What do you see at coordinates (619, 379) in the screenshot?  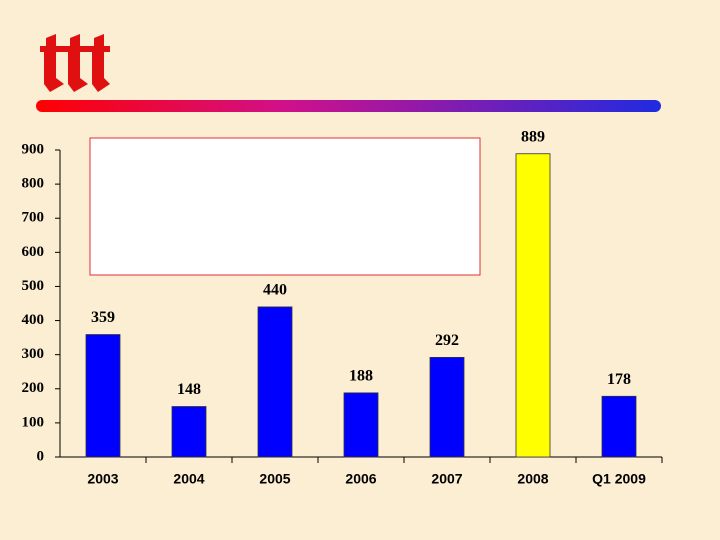 I see `value-label: 178` at bounding box center [619, 379].